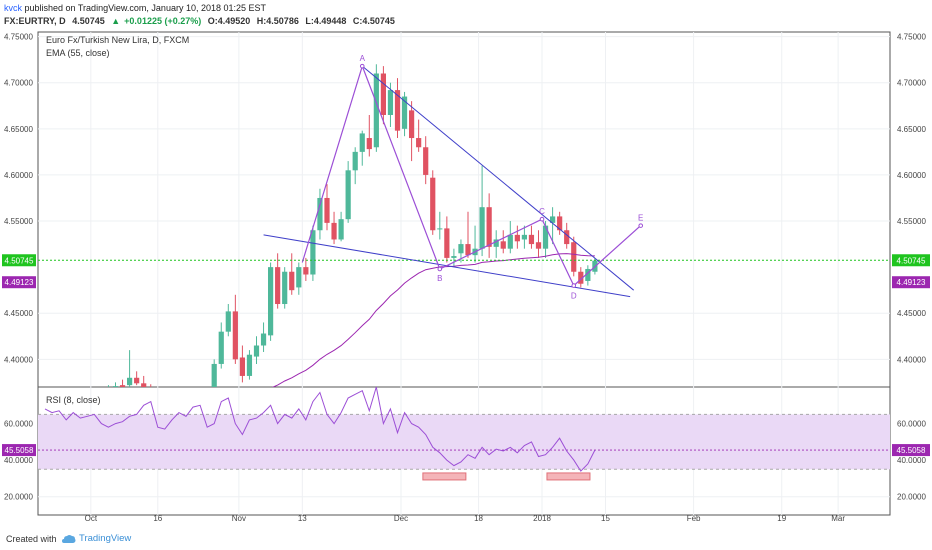 Image resolution: width=932 pixels, height=550 pixels. I want to click on ema-tag-right: 4.49123, so click(911, 282).